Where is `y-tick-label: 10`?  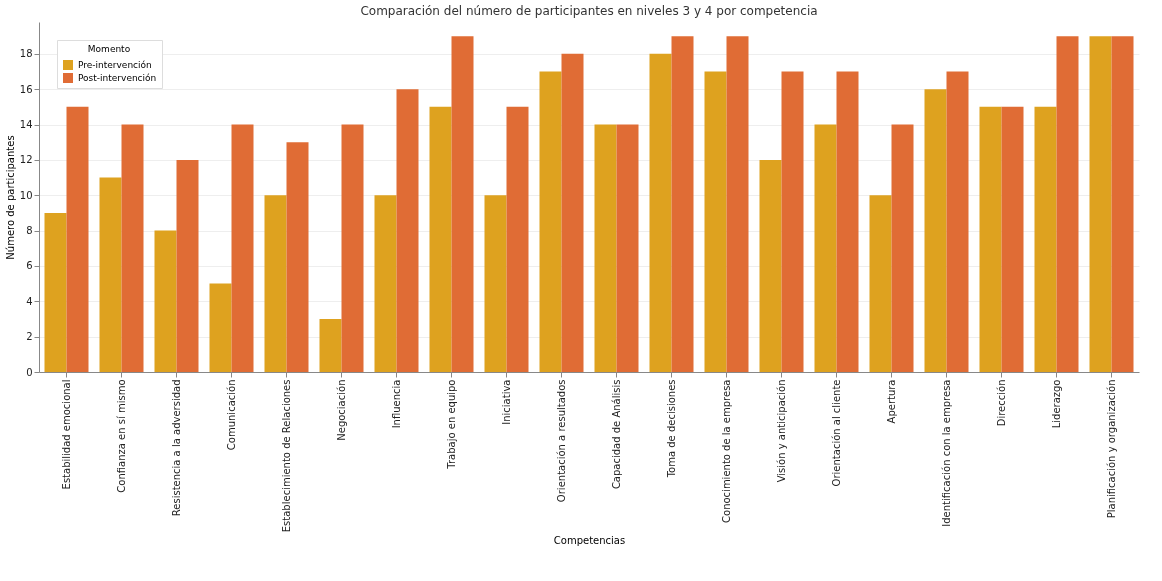 y-tick-label: 10 is located at coordinates (26, 195).